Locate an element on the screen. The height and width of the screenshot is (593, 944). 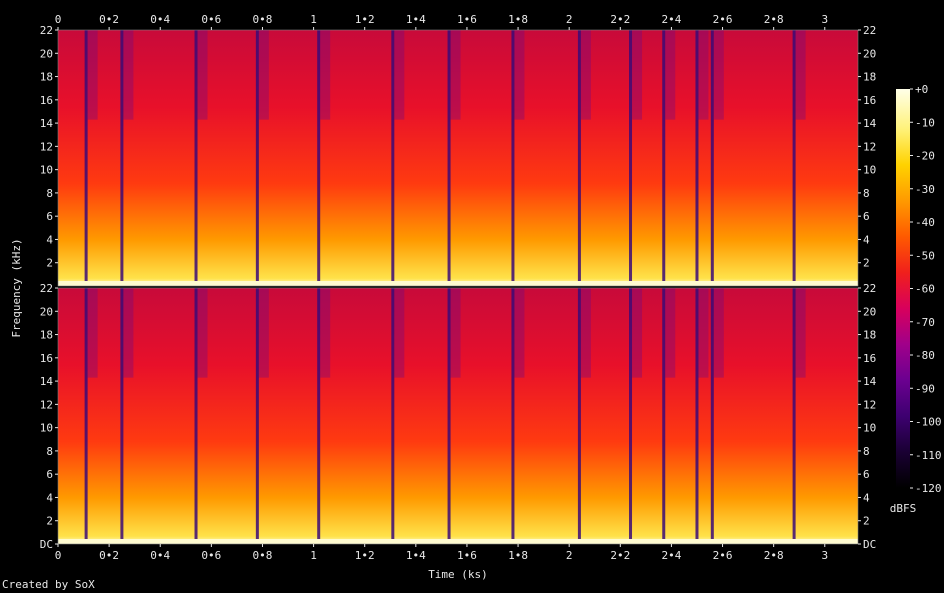
colorbar-tick-label: -30 is located at coordinates (925, 189).